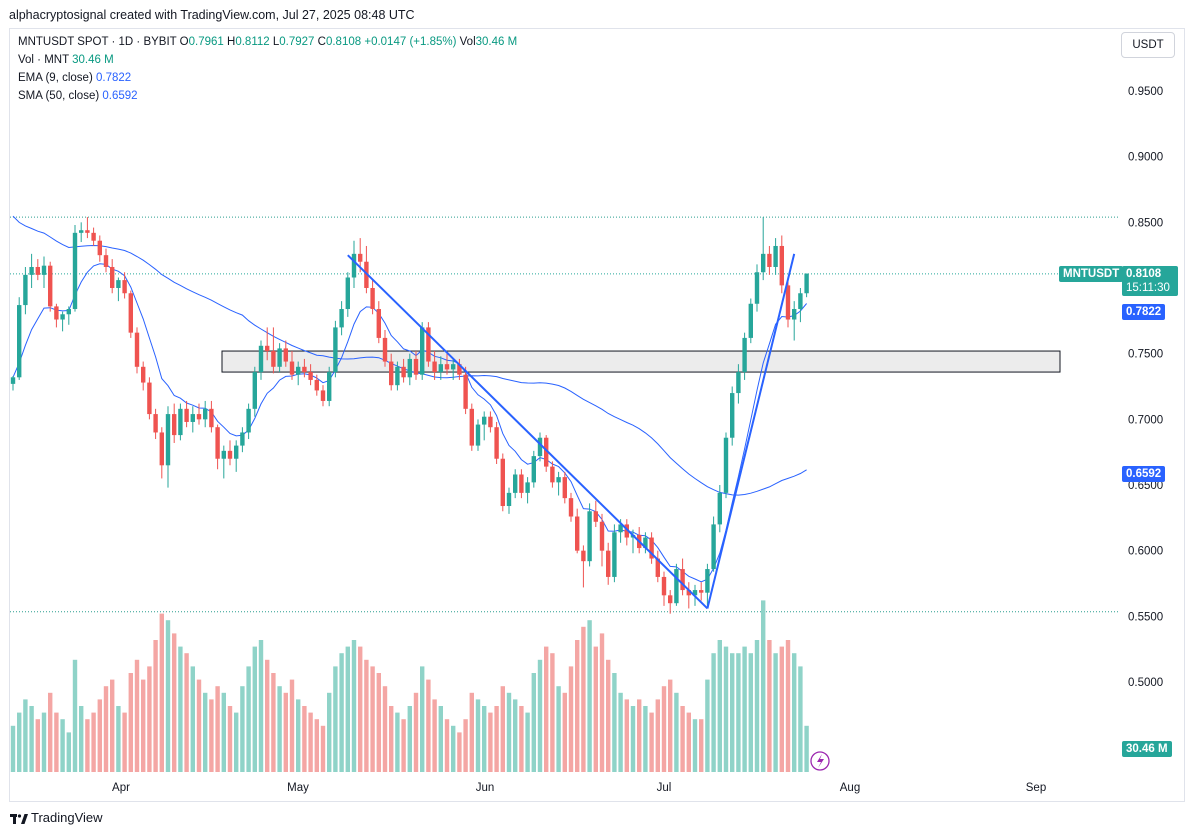 This screenshot has height=836, width=1195. Describe the element at coordinates (641, 361) in the screenshot. I see `supply-zone-rectangle` at that location.